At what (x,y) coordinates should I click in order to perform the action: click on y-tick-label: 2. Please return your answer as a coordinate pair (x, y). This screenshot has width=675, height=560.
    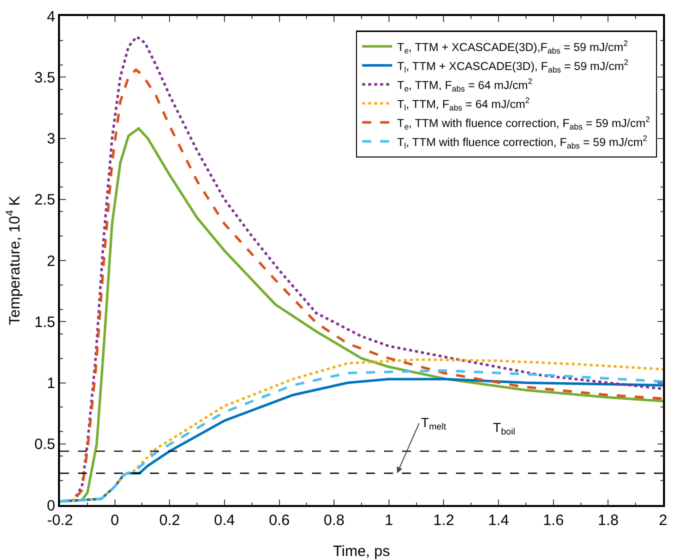
    Looking at the image, I should click on (51, 261).